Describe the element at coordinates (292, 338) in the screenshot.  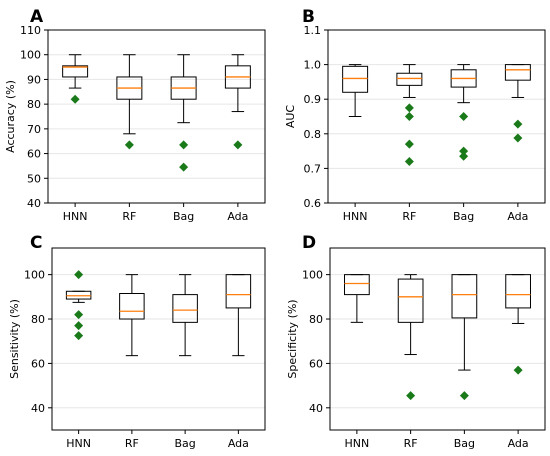
I see `y-axis-label: Specificity (%)` at that location.